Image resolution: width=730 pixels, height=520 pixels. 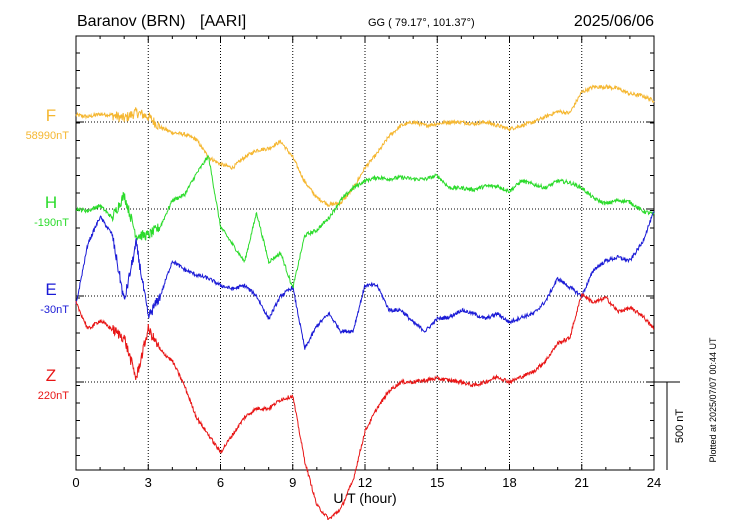 I want to click on series-baseline-f: 58990nT, so click(x=48, y=136).